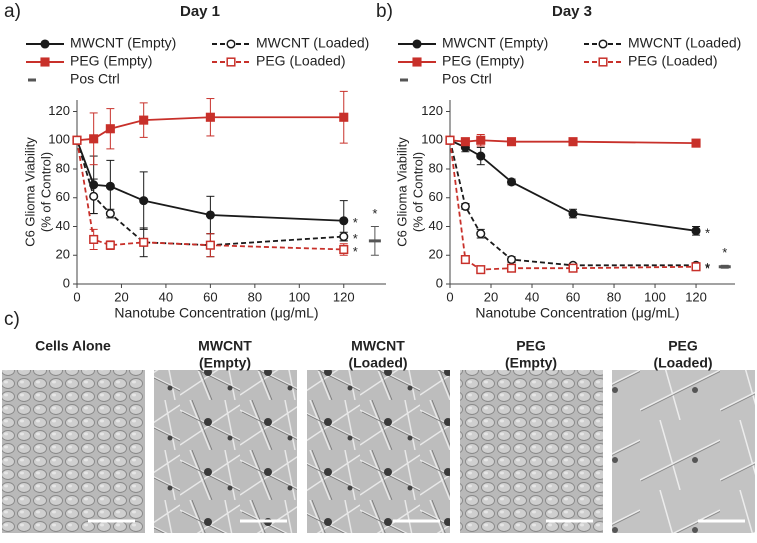 Image resolution: width=757 pixels, height=543 pixels. Describe the element at coordinates (436, 167) in the screenshot. I see `y-tick-label: 80` at that location.